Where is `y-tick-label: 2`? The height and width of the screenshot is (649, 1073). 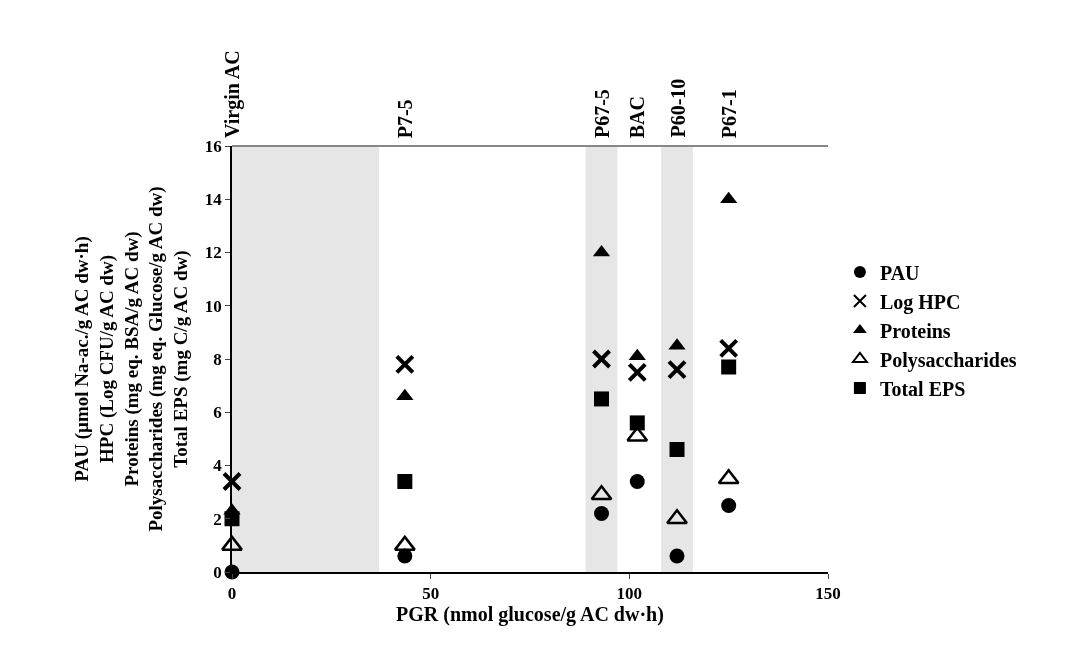
y-tick-label: 2 is located at coordinates (217, 519).